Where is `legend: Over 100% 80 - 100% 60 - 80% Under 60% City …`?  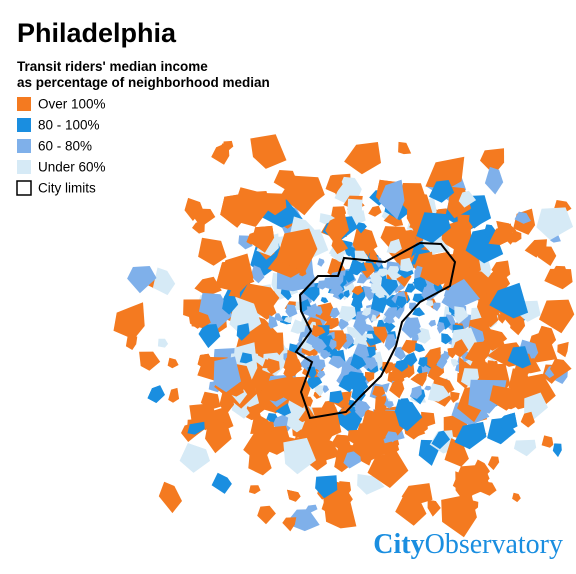
legend: Over 100% 80 - 100% 60 - 80% Under 60% City … is located at coordinates (61, 146).